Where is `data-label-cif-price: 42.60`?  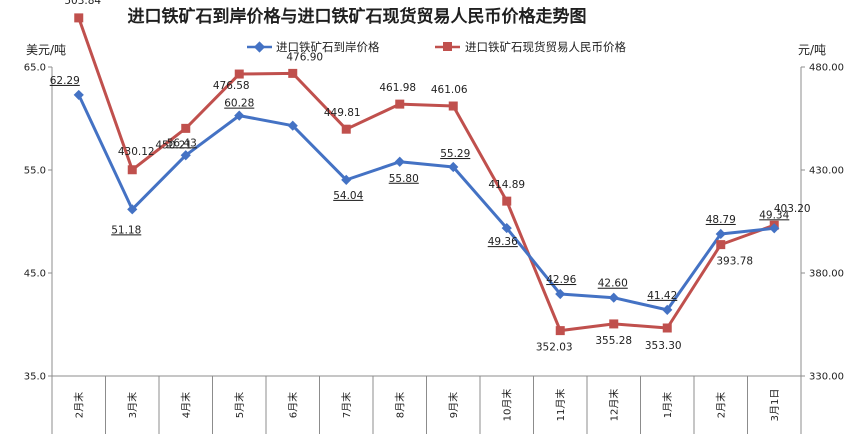
data-label-cif-price: 42.60 is located at coordinates (613, 284).